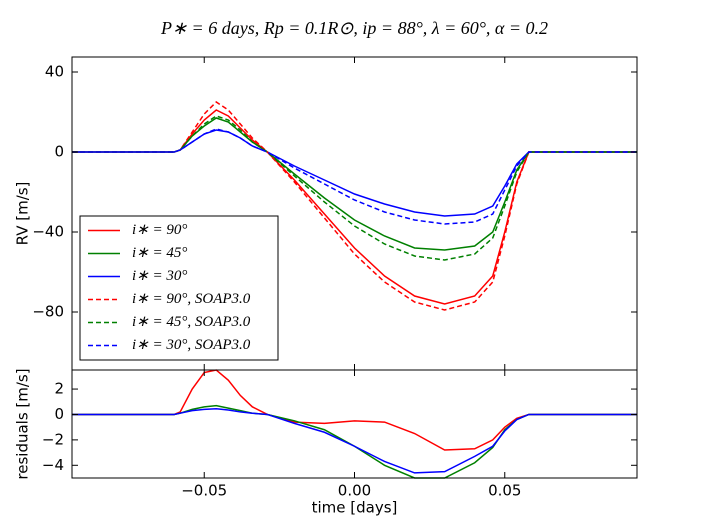 The image size is (708, 531). I want to click on x-tick-label: 0.05, so click(504, 491).